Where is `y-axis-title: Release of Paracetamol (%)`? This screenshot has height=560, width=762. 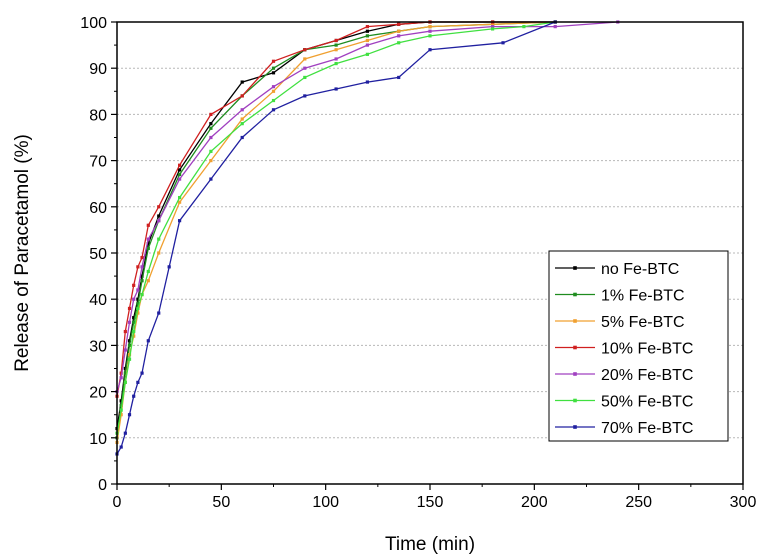
y-axis-title: Release of Paracetamol (%) is located at coordinates (22, 253).